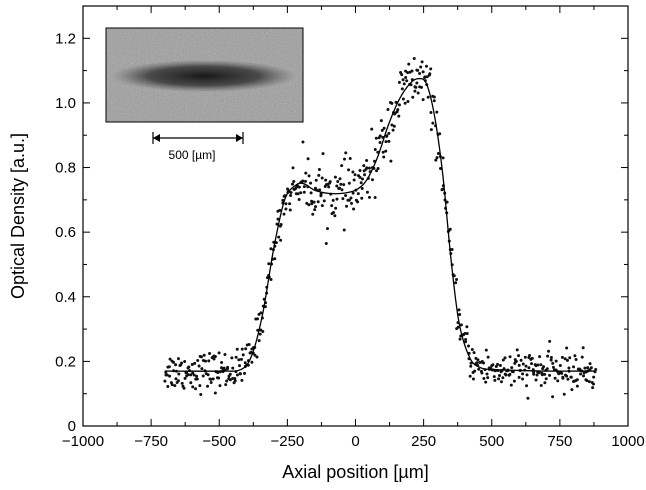 The image size is (646, 490). What do you see at coordinates (559, 441) in the screenshot?
I see `x-tick-label: 750` at bounding box center [559, 441].